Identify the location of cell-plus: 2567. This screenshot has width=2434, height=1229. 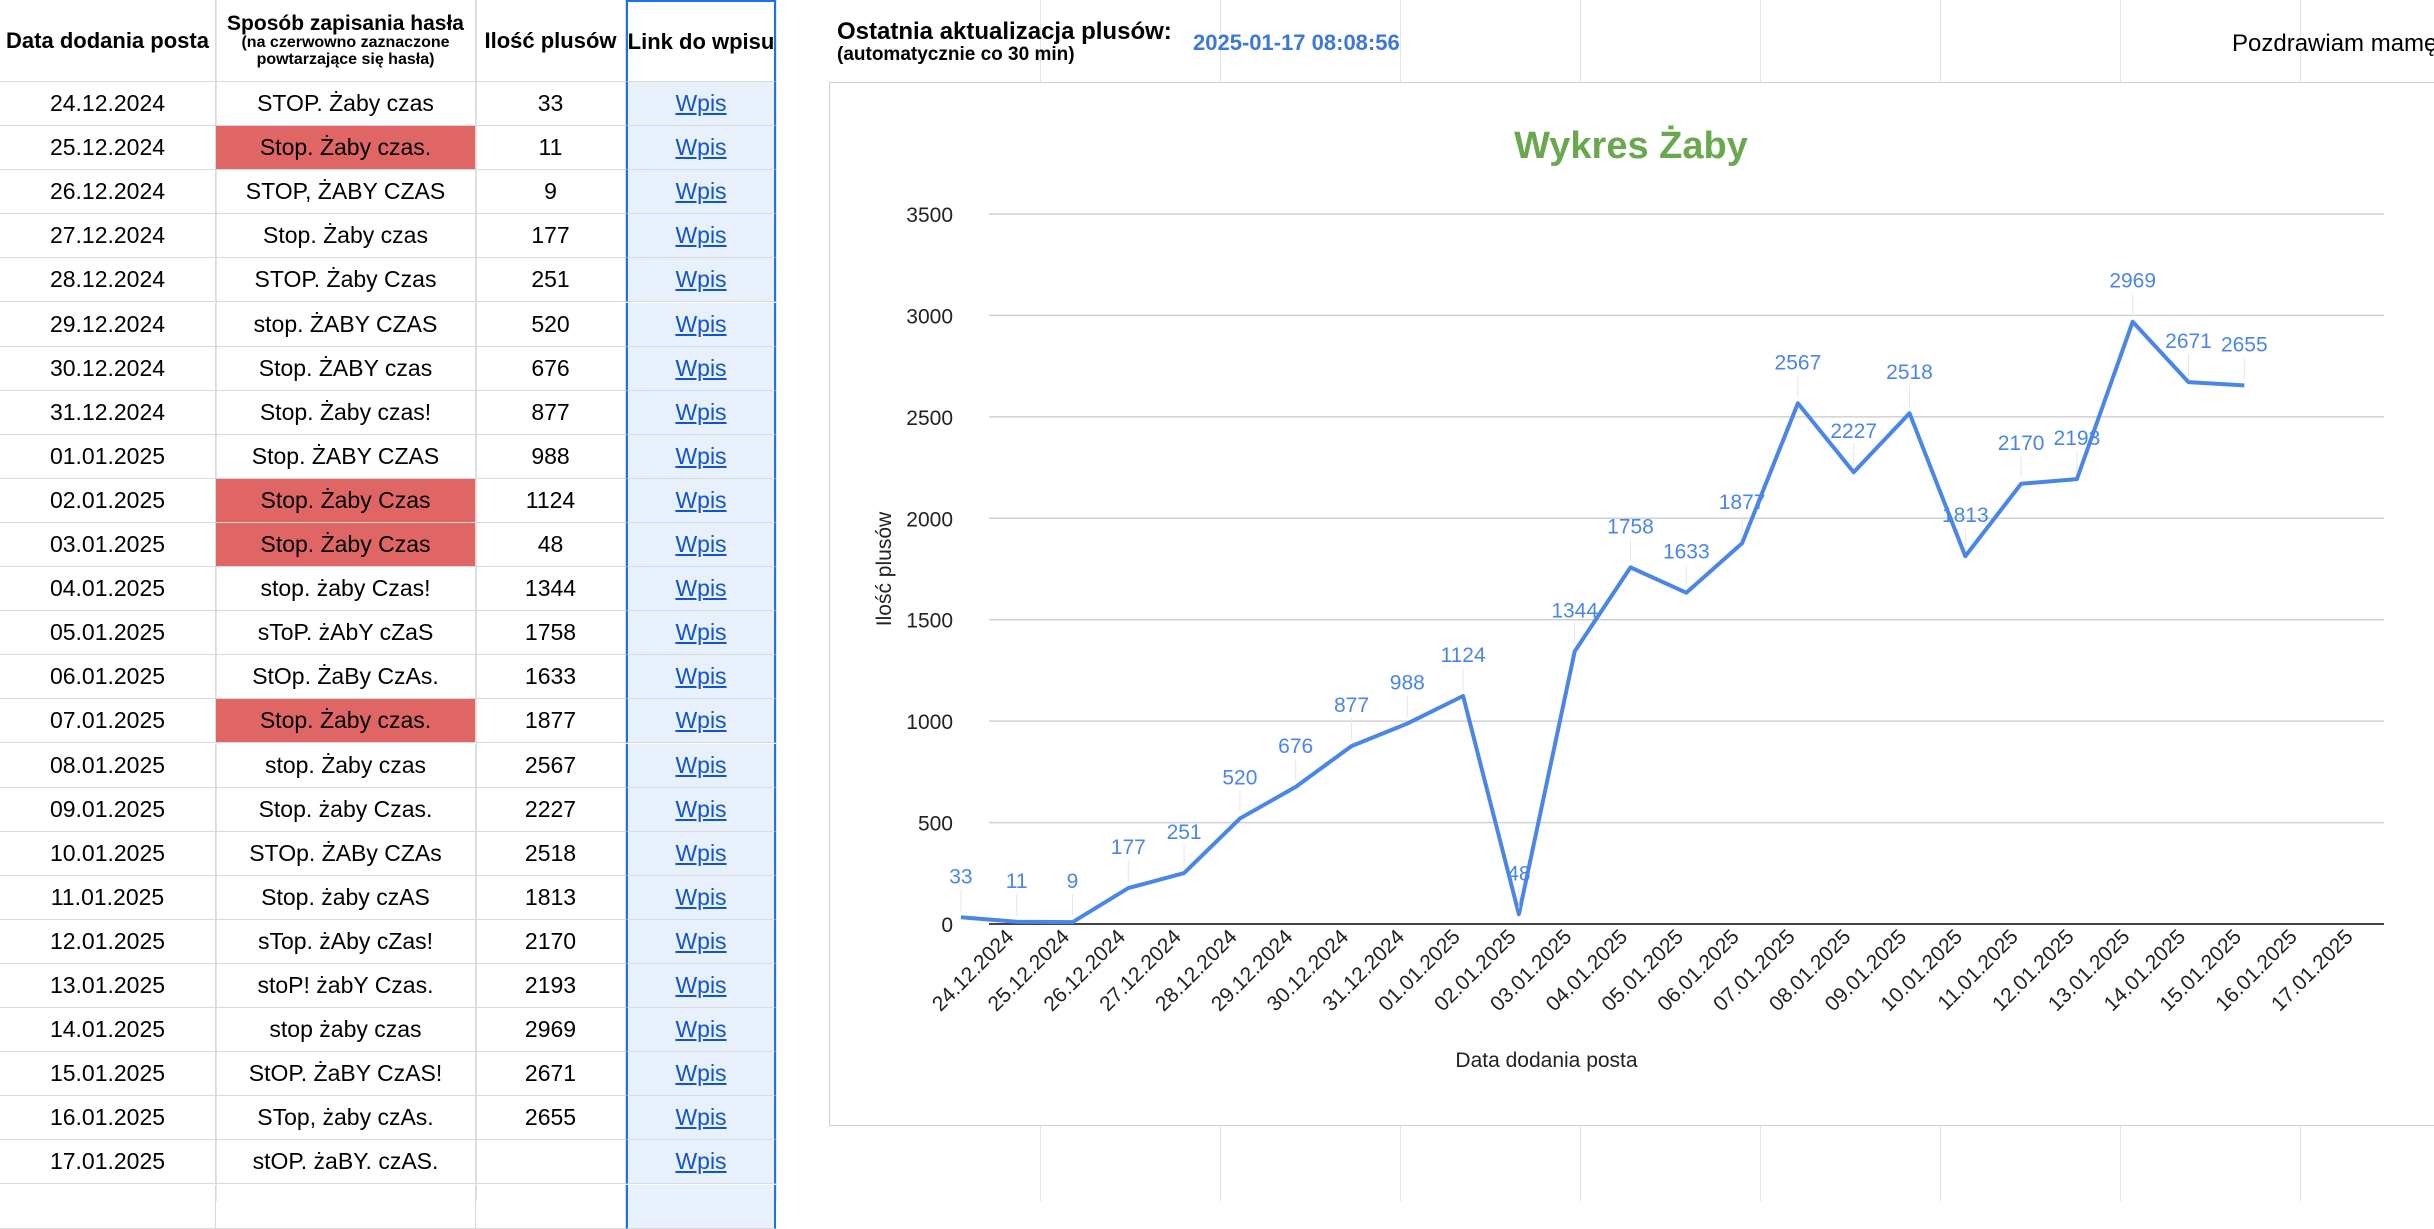
(551, 765).